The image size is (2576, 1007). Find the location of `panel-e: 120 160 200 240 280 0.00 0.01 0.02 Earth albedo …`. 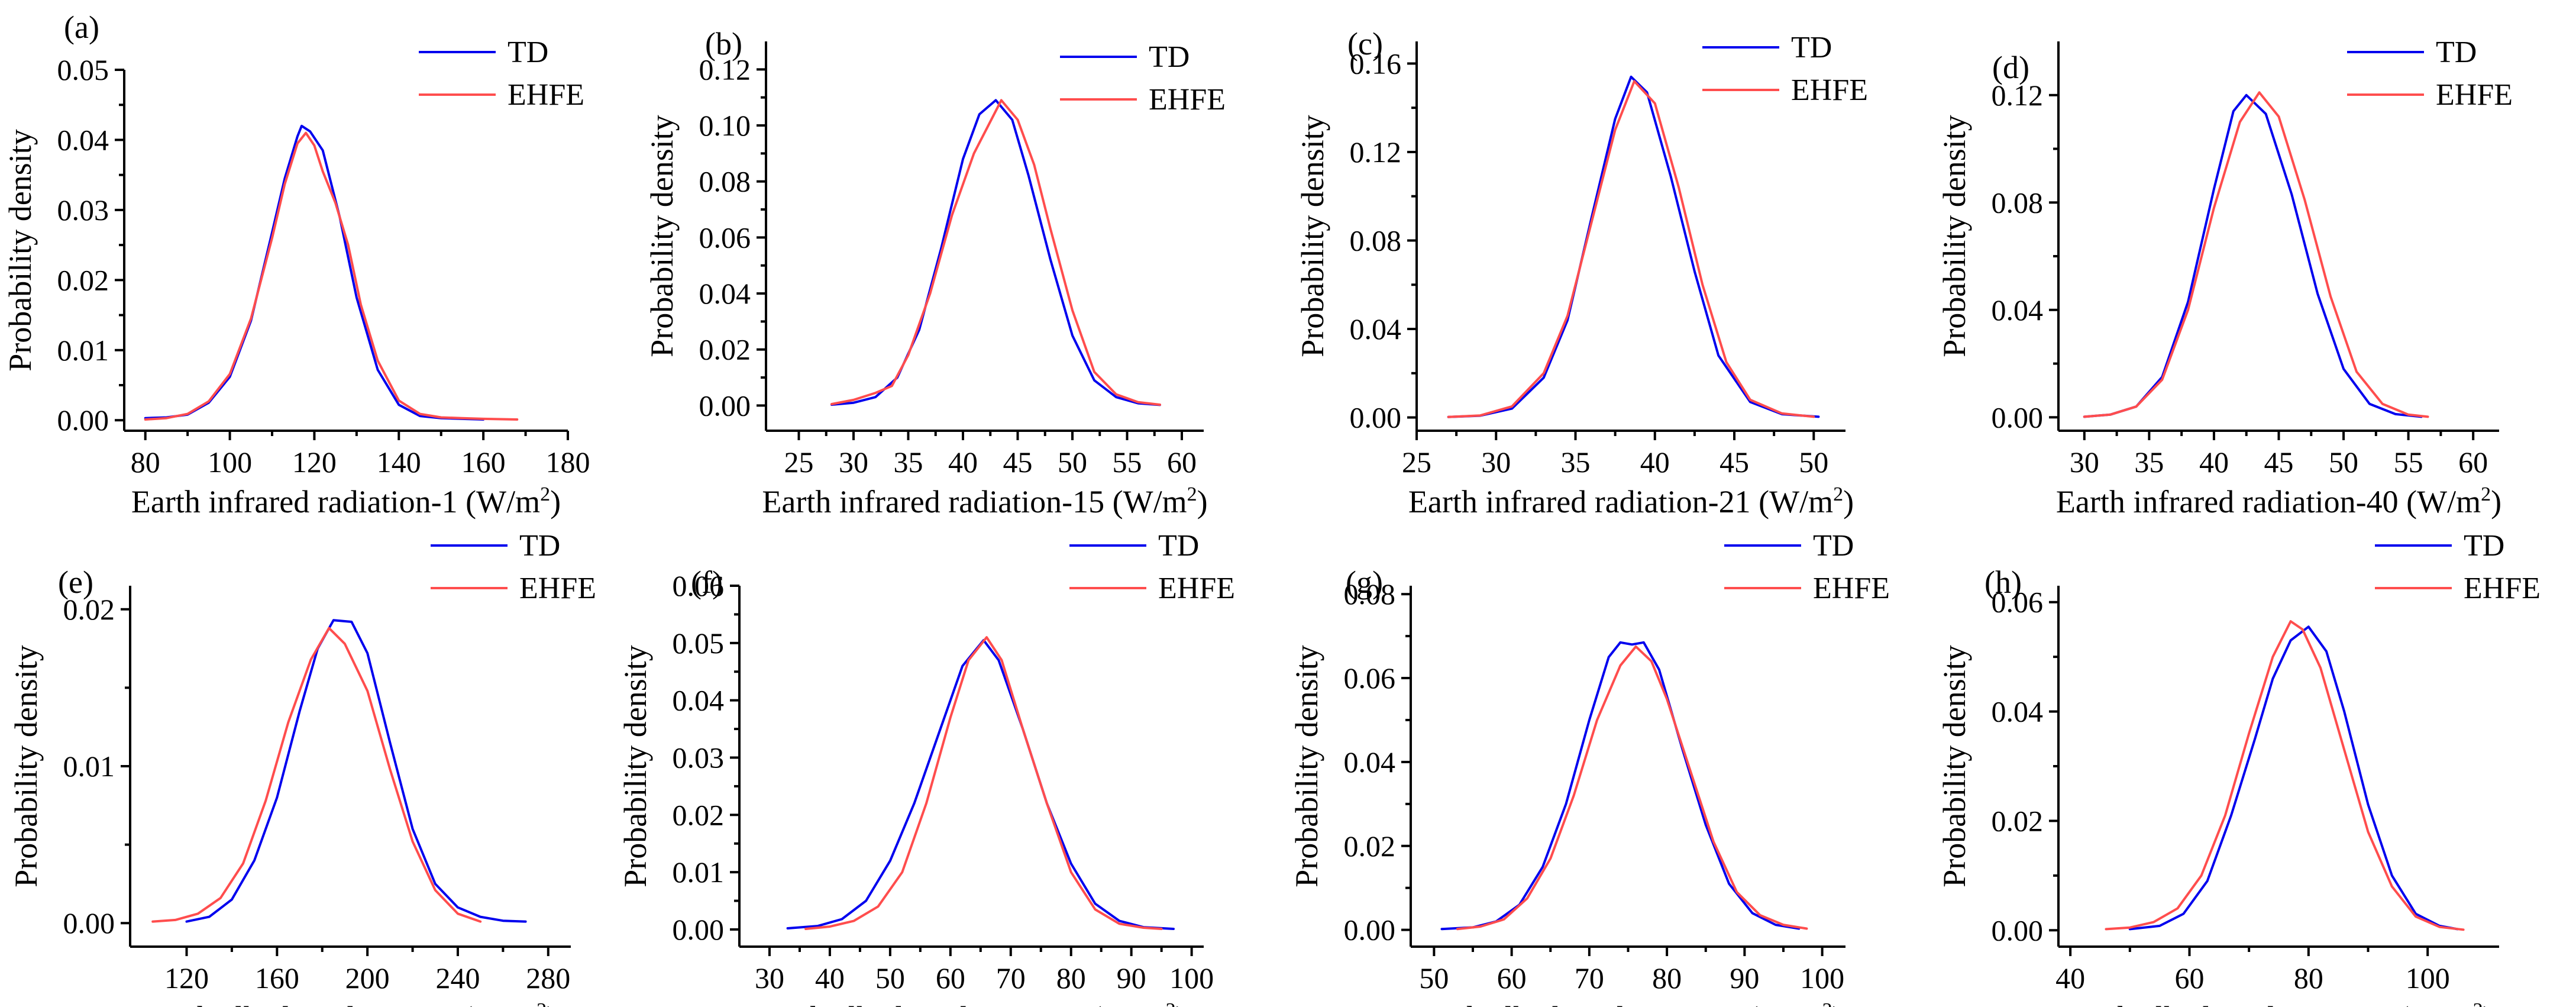

panel-e: 120 160 200 240 280 0.00 0.01 0.02 Earth albedo … is located at coordinates (302, 768).